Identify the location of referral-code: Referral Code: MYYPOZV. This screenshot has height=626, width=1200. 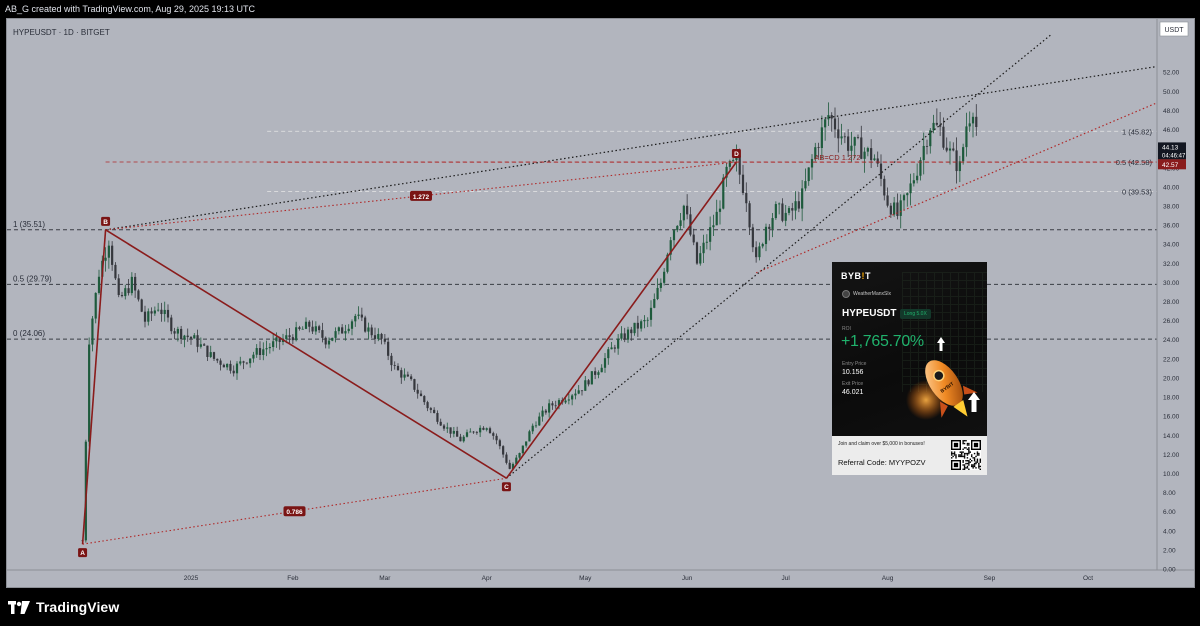
(882, 462).